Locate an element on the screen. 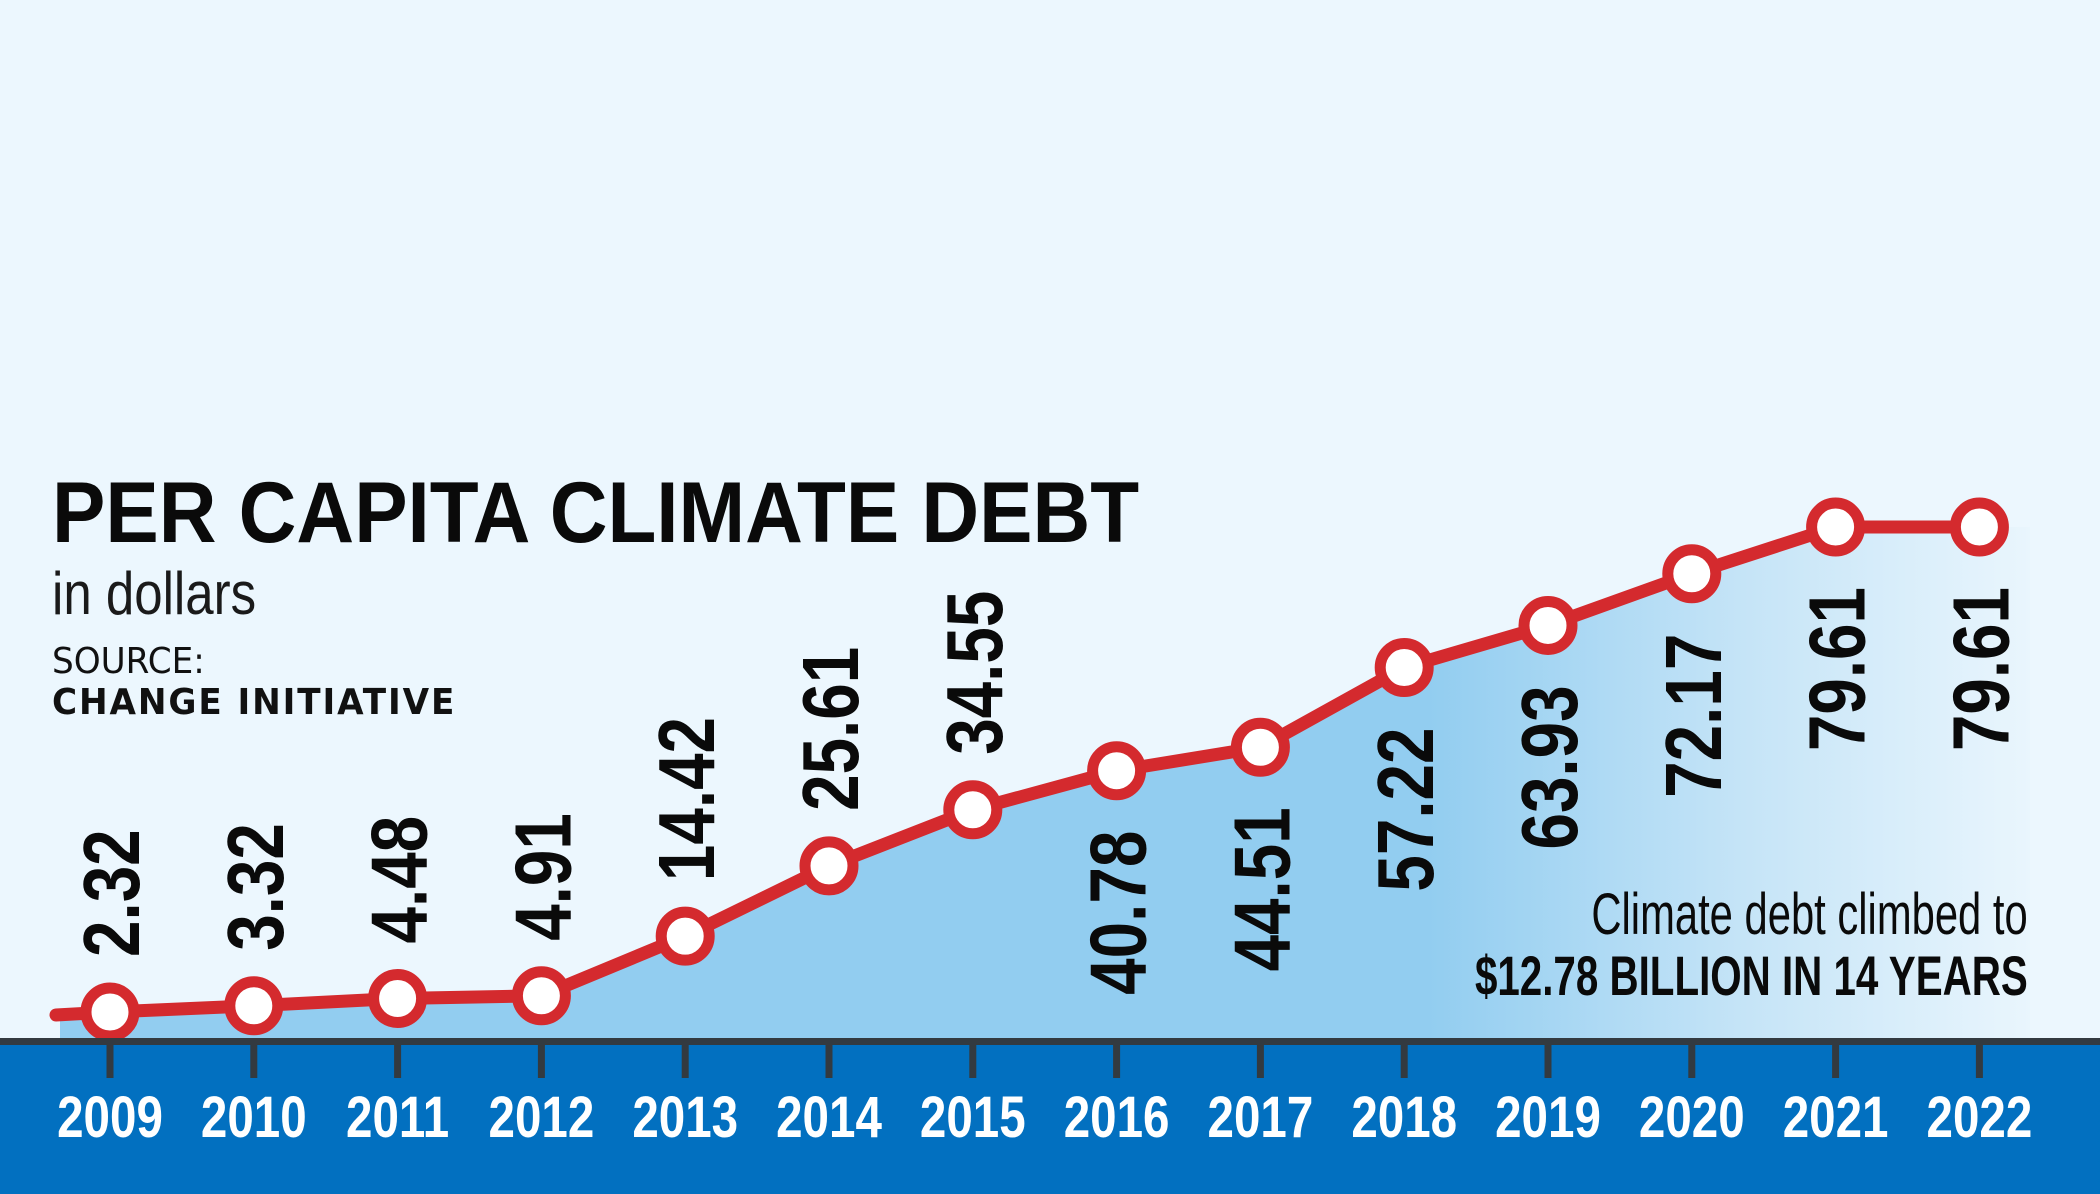 This screenshot has width=2100, height=1194. x-axis-label: 2009 is located at coordinates (110, 1118).